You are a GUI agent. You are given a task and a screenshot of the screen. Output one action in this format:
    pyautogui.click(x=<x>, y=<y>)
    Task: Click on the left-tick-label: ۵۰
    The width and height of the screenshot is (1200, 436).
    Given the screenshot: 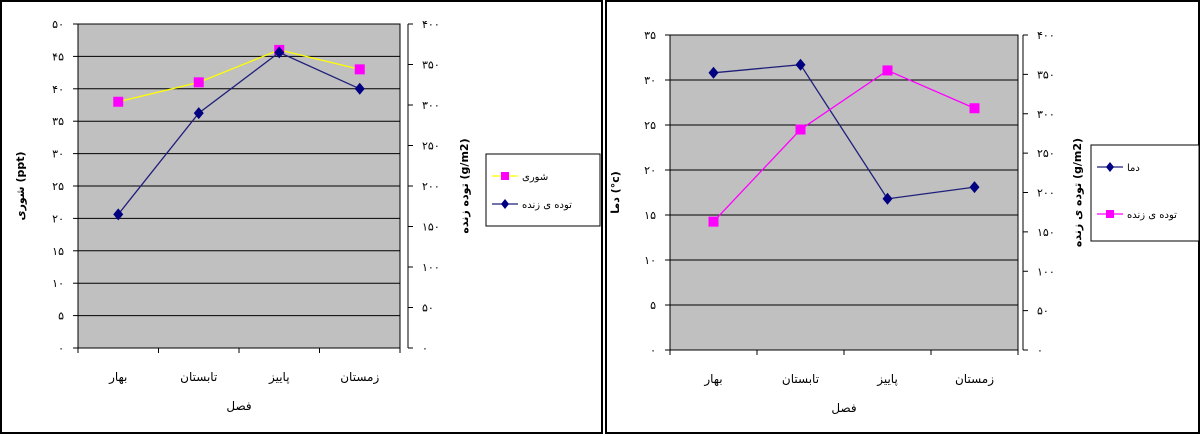 What is the action you would take?
    pyautogui.click(x=58, y=24)
    